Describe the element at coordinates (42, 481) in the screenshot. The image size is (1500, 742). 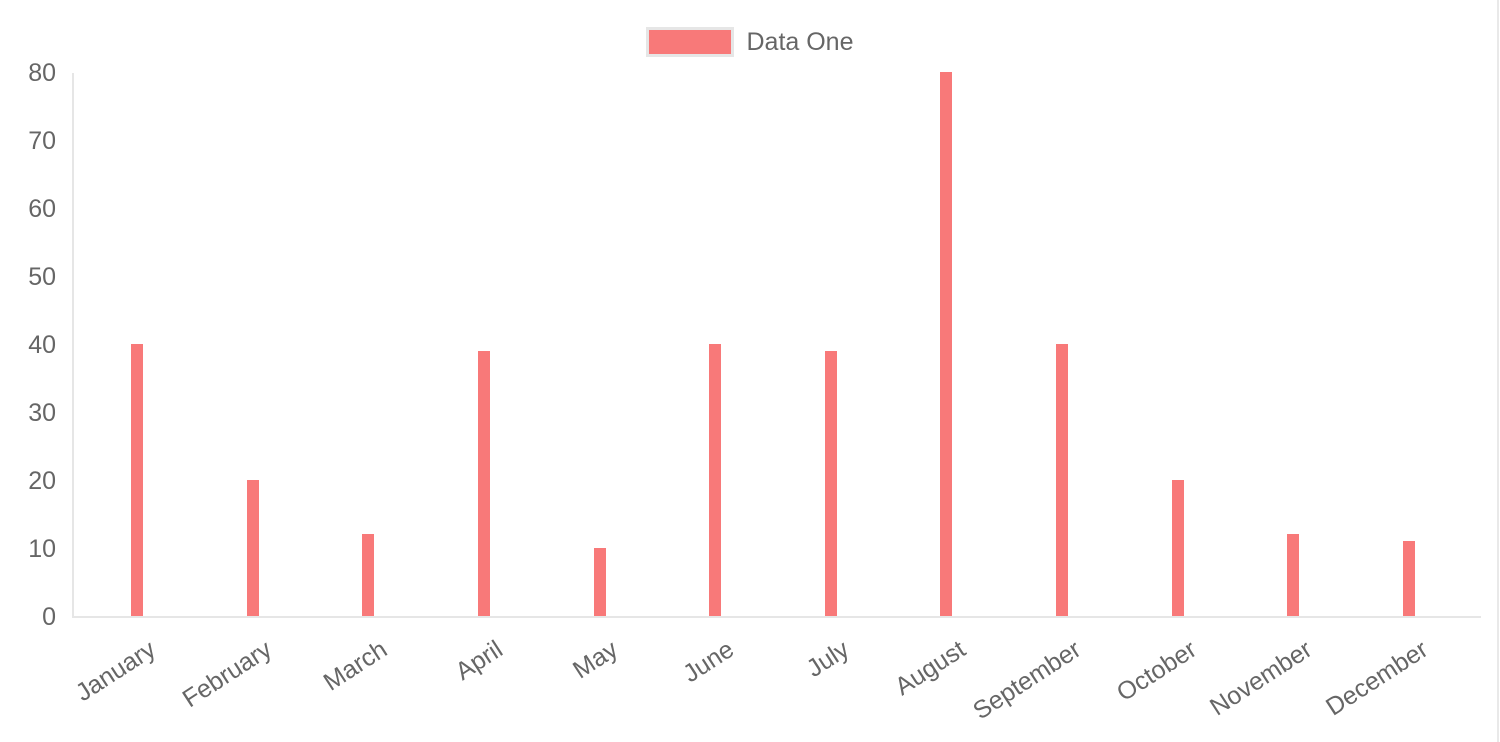
I see `y-tick-label-20: 20` at that location.